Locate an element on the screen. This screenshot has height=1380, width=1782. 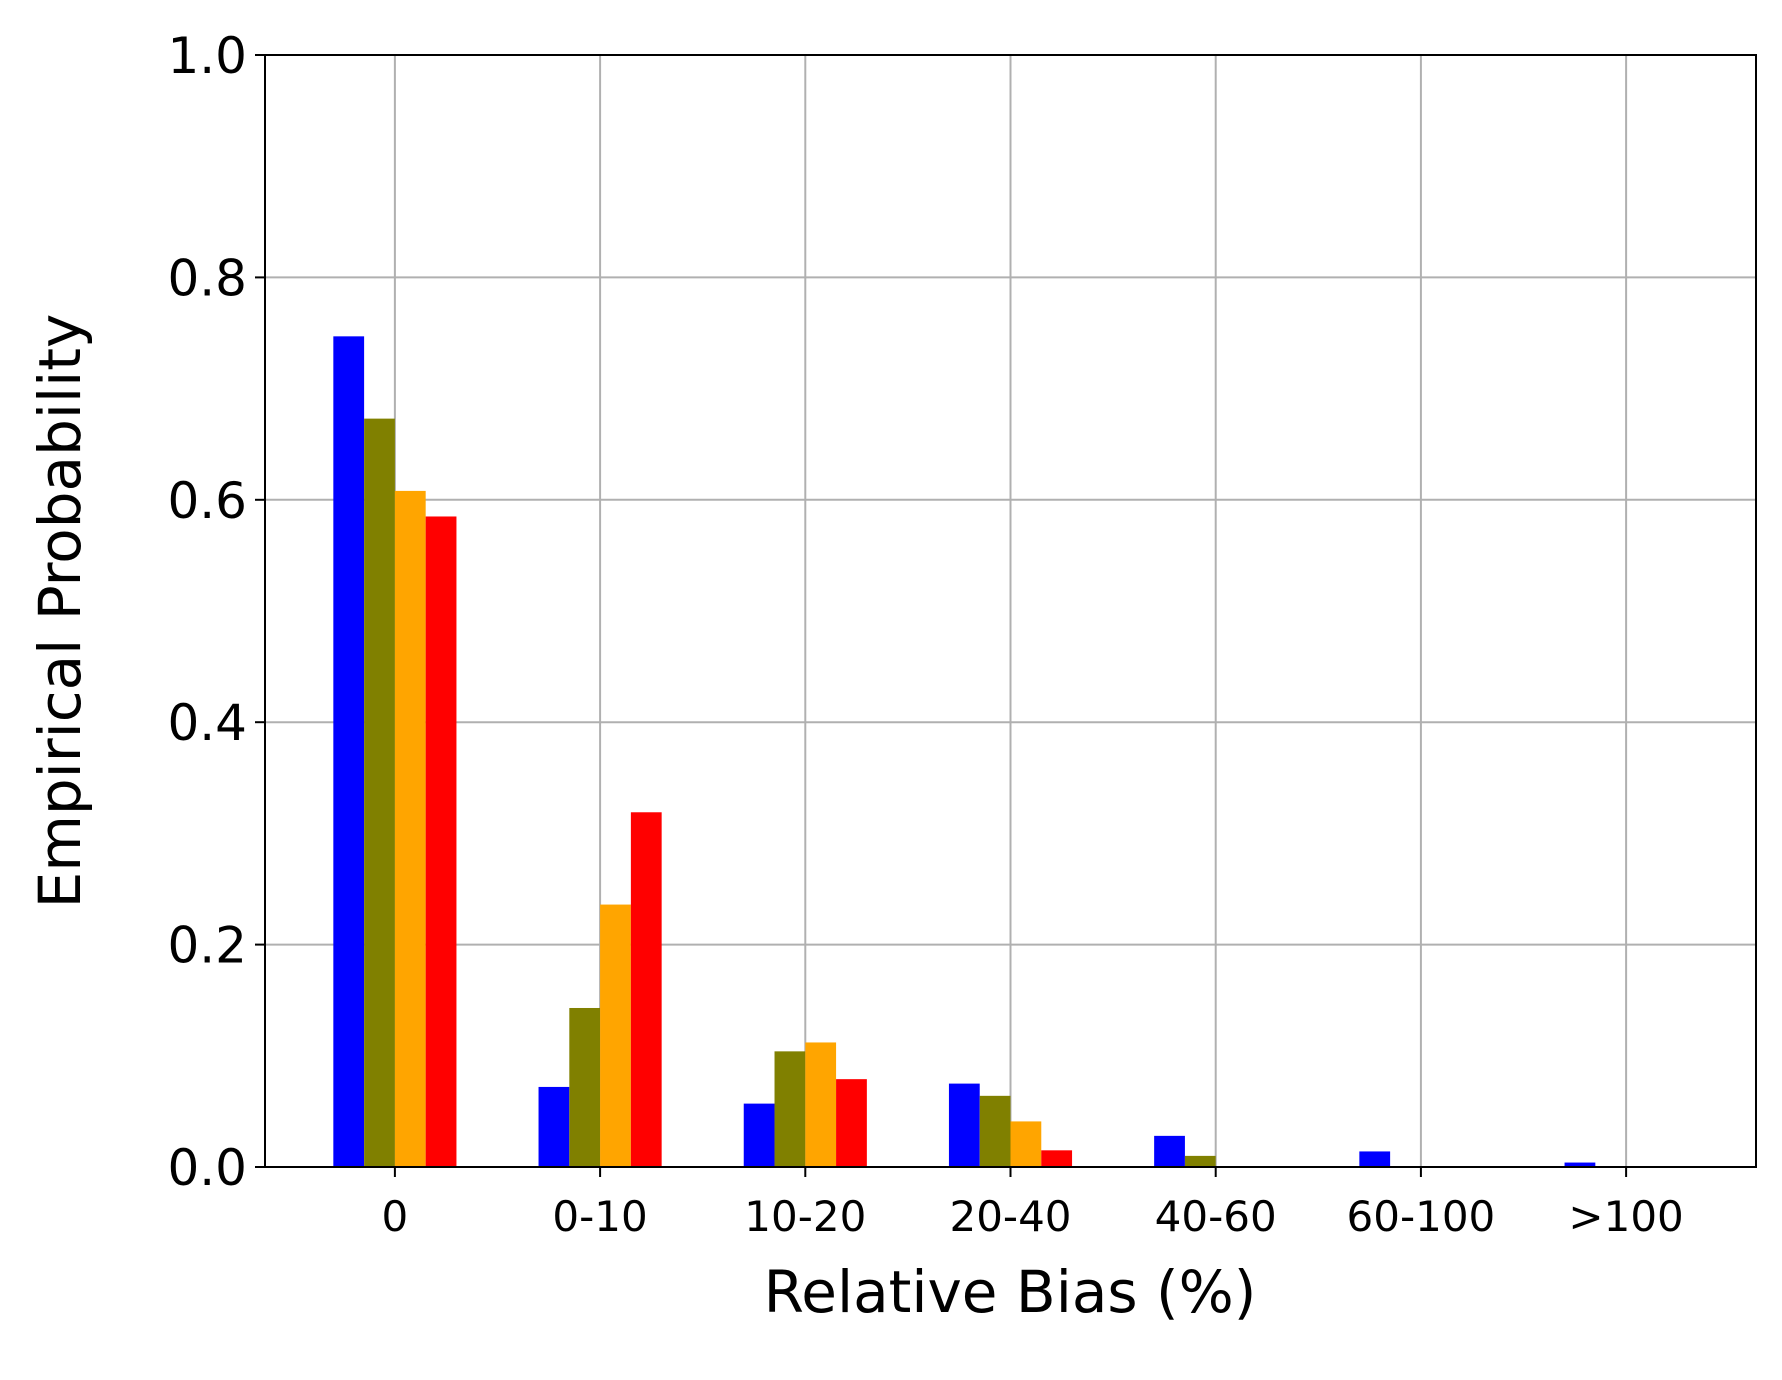
y-tick-label: 0.8 is located at coordinates (207, 278).